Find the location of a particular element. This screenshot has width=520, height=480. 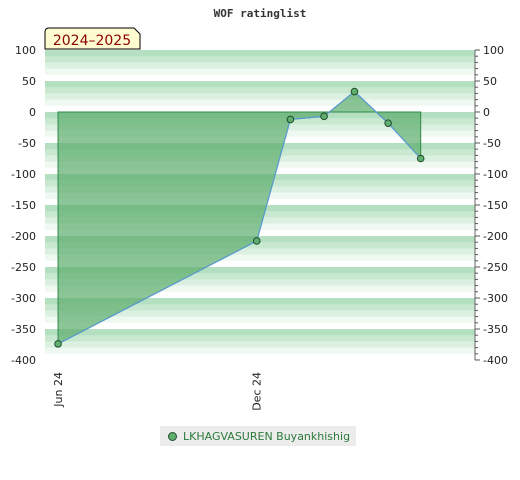

y-tick-label-left: -250 is located at coordinates (23, 267).